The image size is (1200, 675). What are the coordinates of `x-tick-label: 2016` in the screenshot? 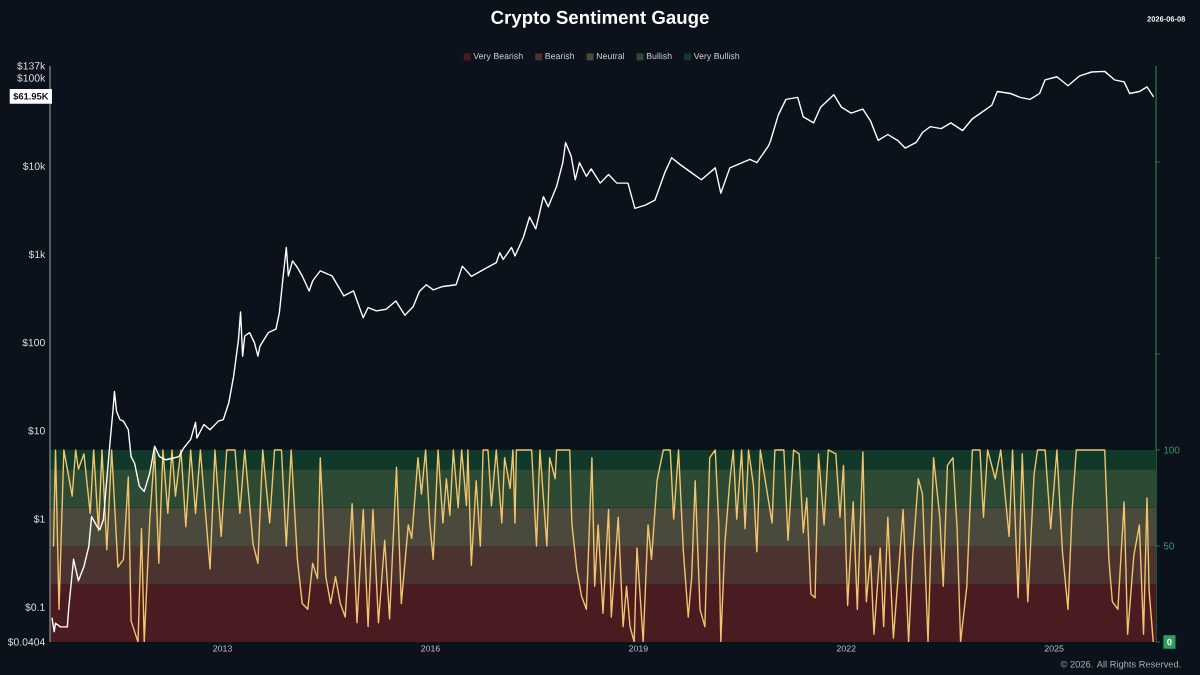 It's located at (430, 648).